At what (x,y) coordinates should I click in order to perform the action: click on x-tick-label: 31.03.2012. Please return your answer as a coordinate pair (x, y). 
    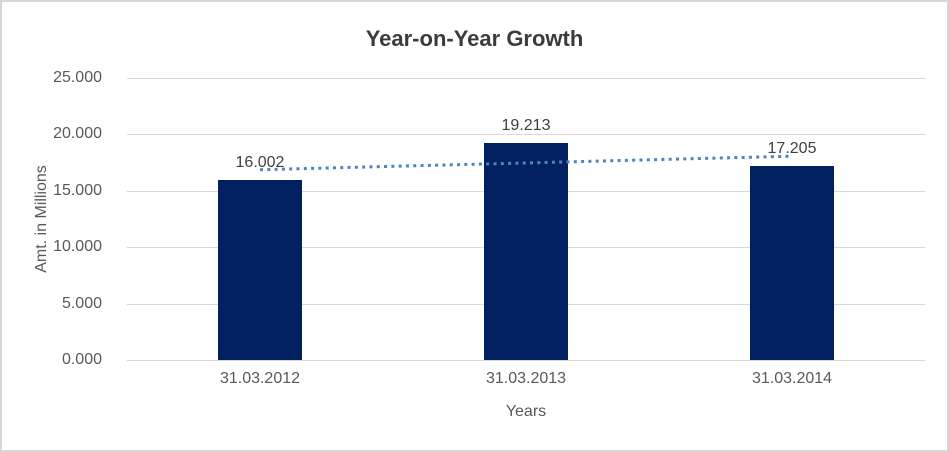
    Looking at the image, I should click on (260, 378).